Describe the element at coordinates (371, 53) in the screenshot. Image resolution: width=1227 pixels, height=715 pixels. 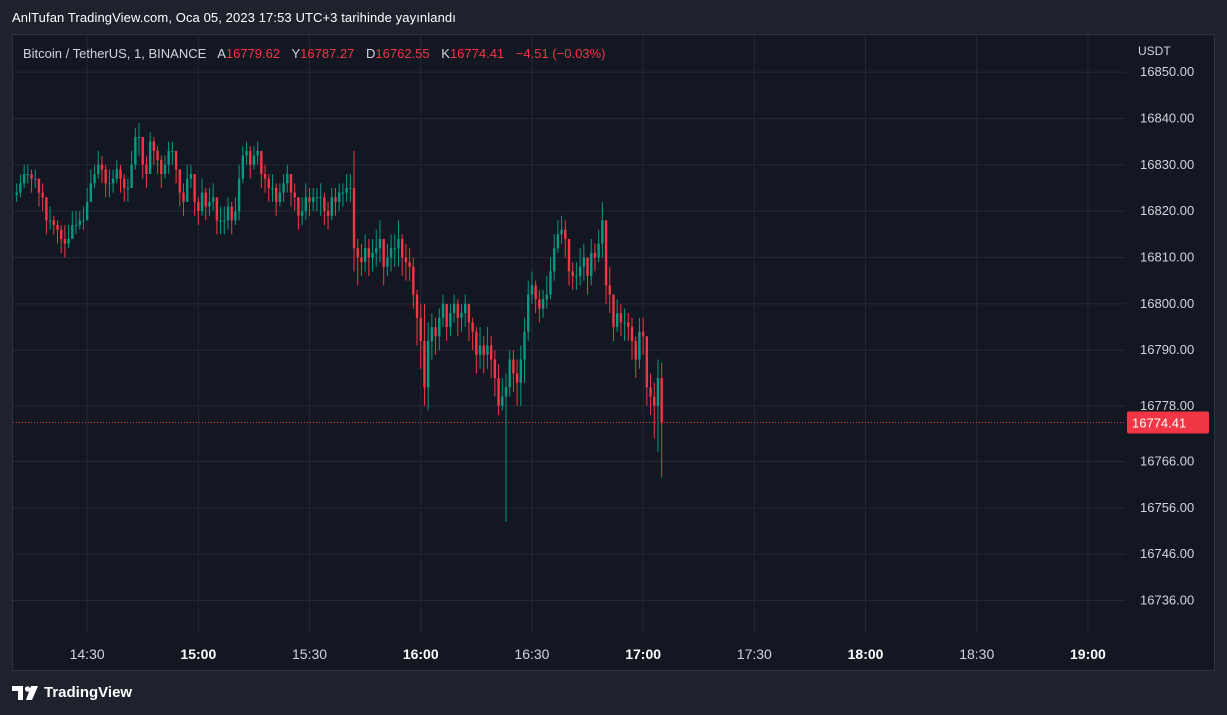
I see `legend-low-label: D` at that location.